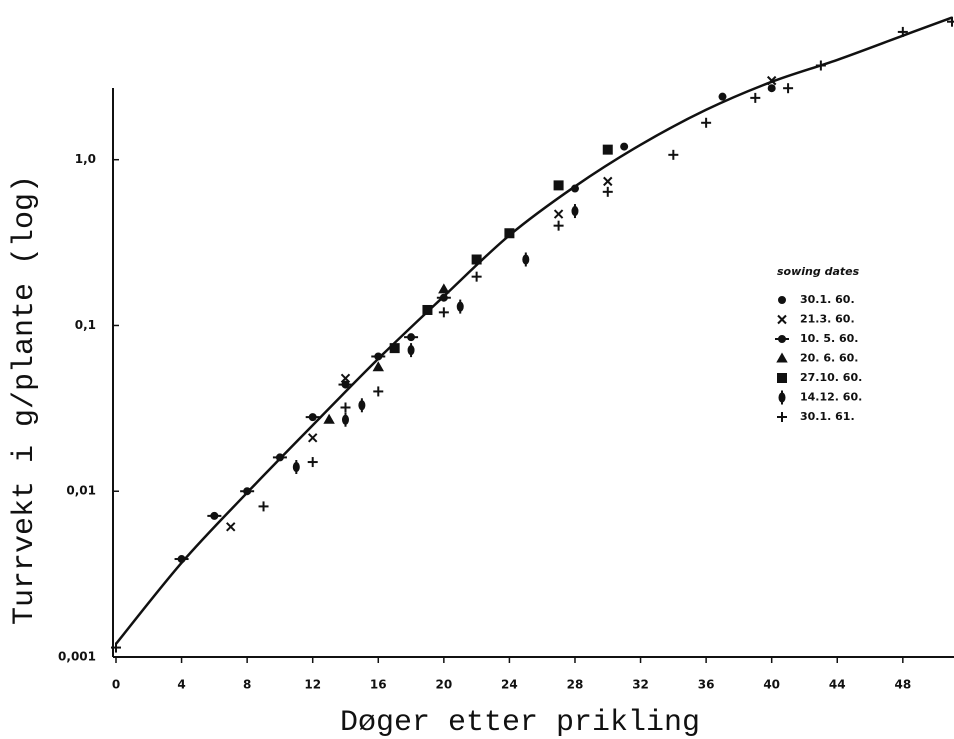 The height and width of the screenshot is (739, 954). I want to click on x-tick-label: 12, so click(312, 685).